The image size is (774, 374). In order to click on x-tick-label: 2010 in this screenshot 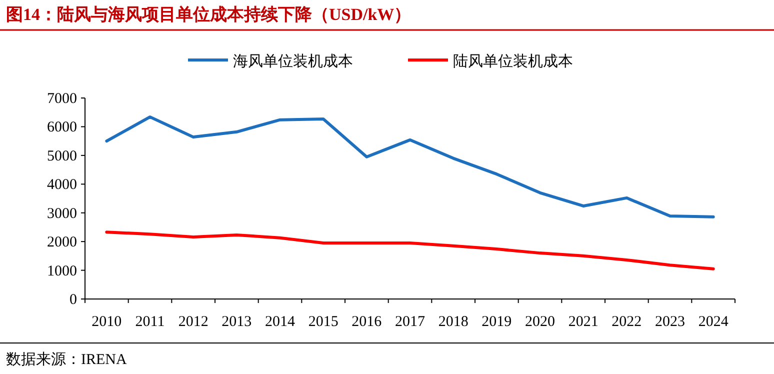, I will do `click(107, 322)`.